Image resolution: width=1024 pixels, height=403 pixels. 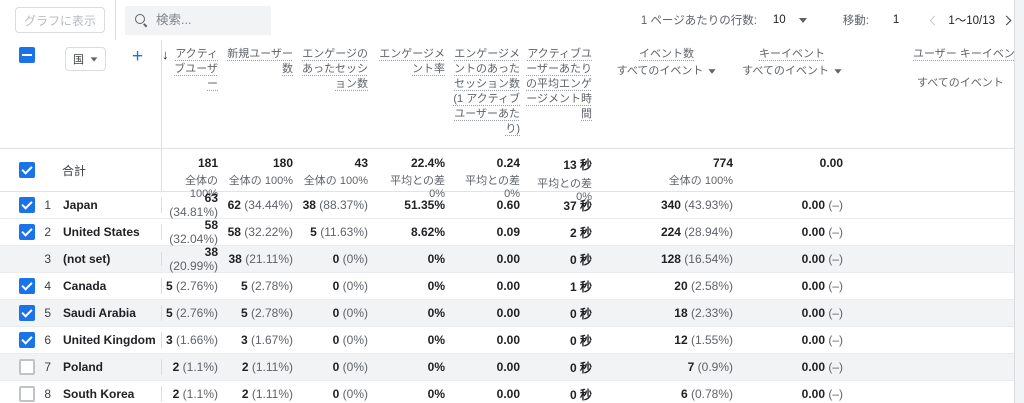 What do you see at coordinates (27, 170) in the screenshot?
I see `totals-checkbox` at bounding box center [27, 170].